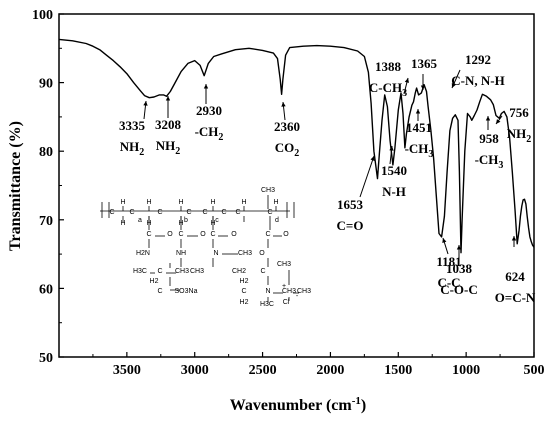 This screenshot has height=421, width=550. Describe the element at coordinates (181, 253) in the screenshot. I see `structure-label: NH` at that location.